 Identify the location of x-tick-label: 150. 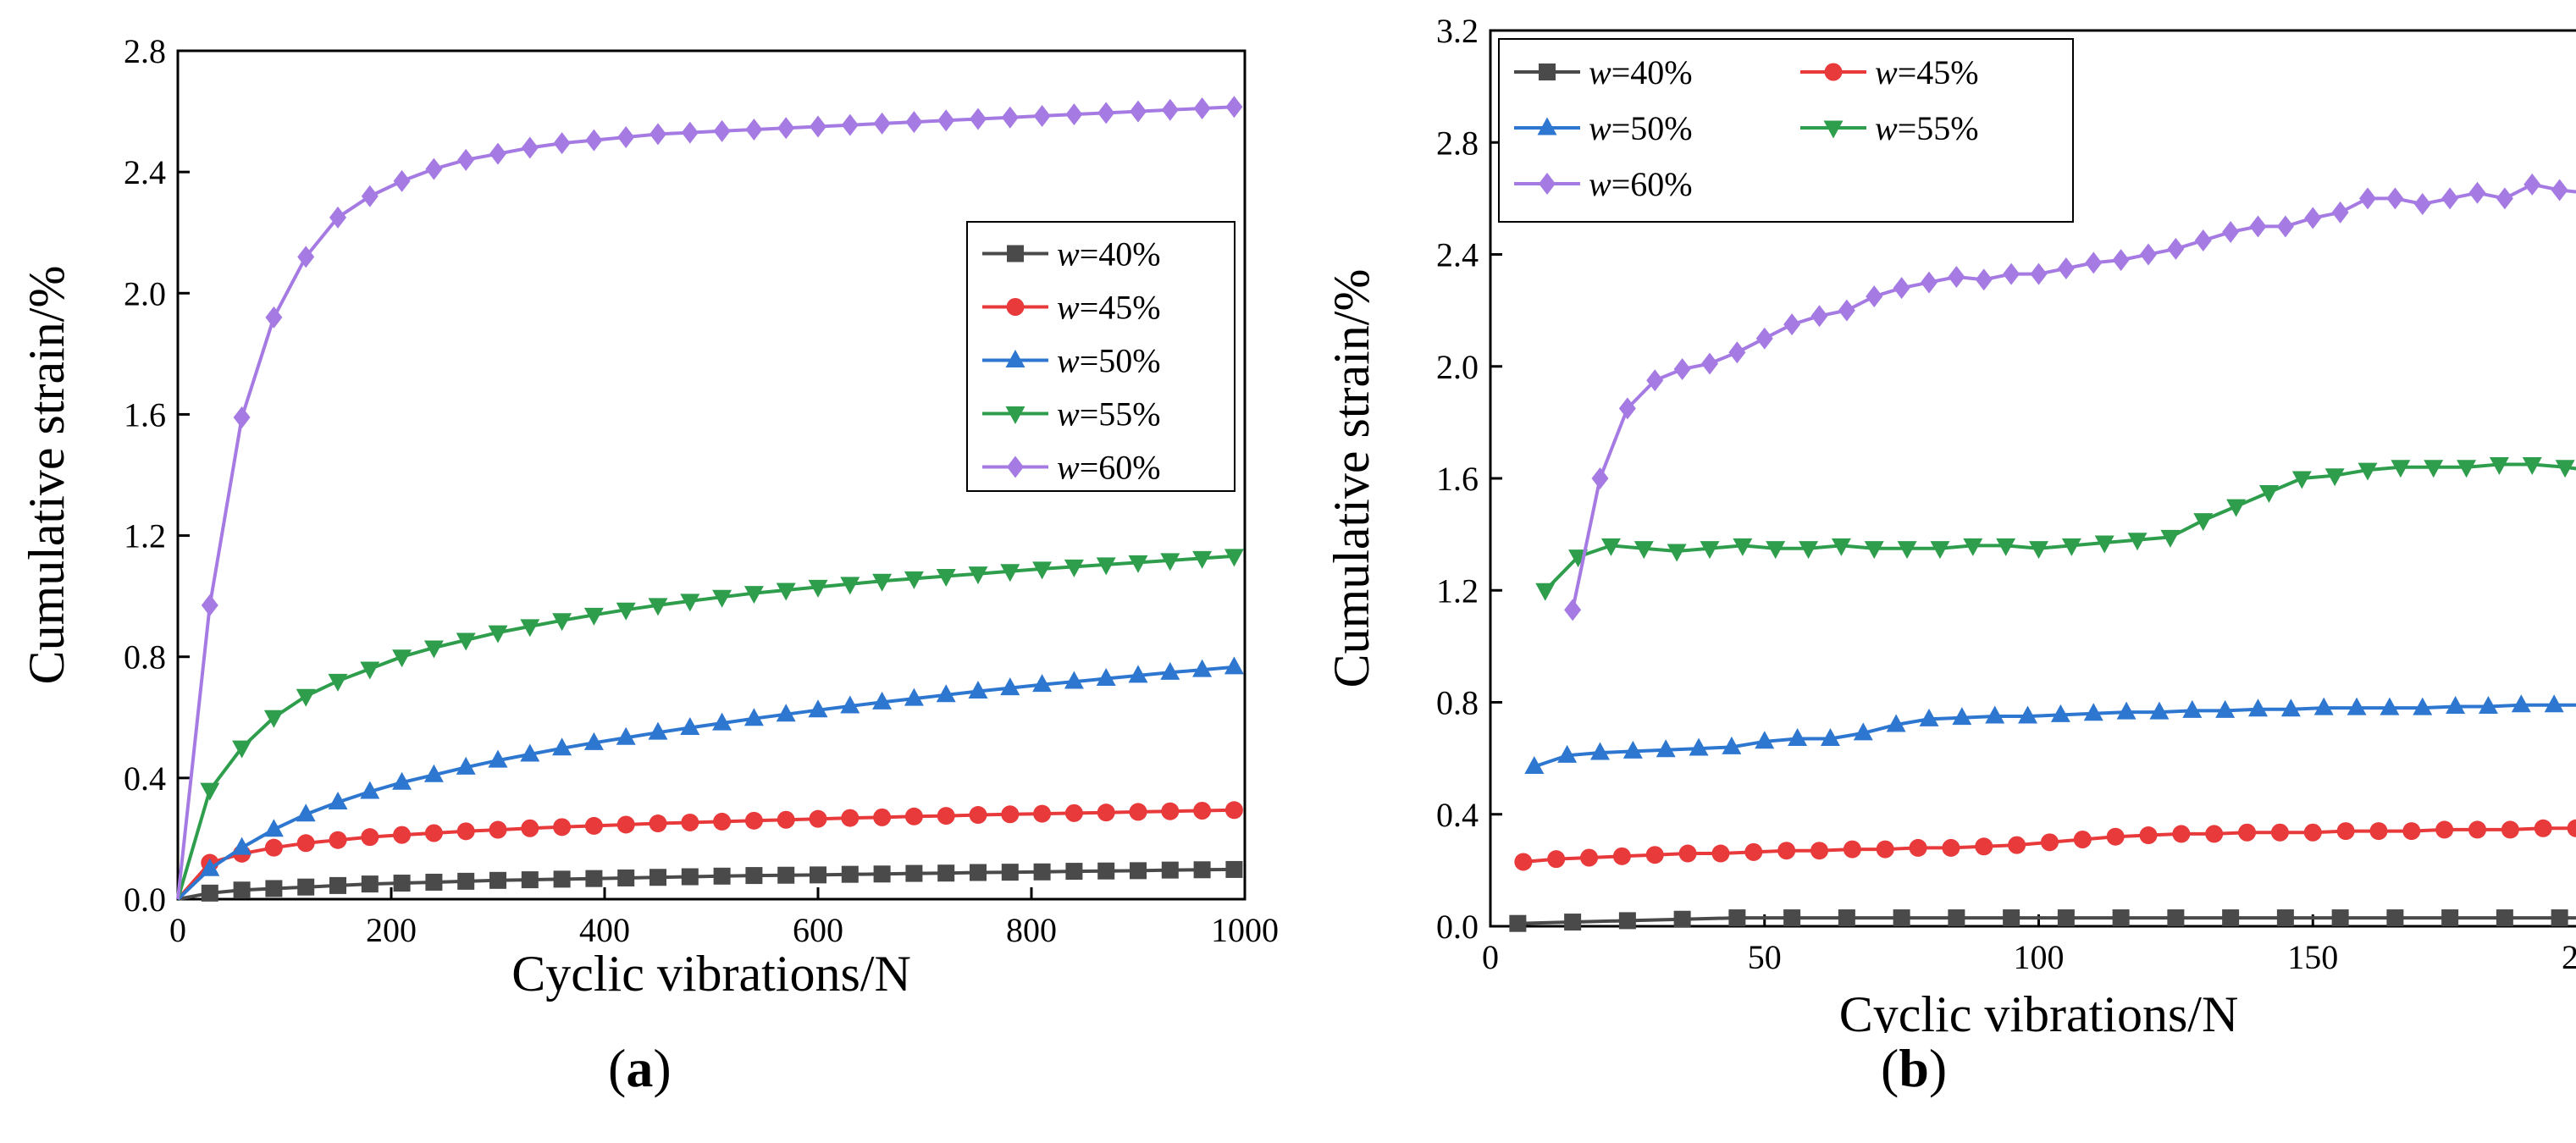
(2312, 957).